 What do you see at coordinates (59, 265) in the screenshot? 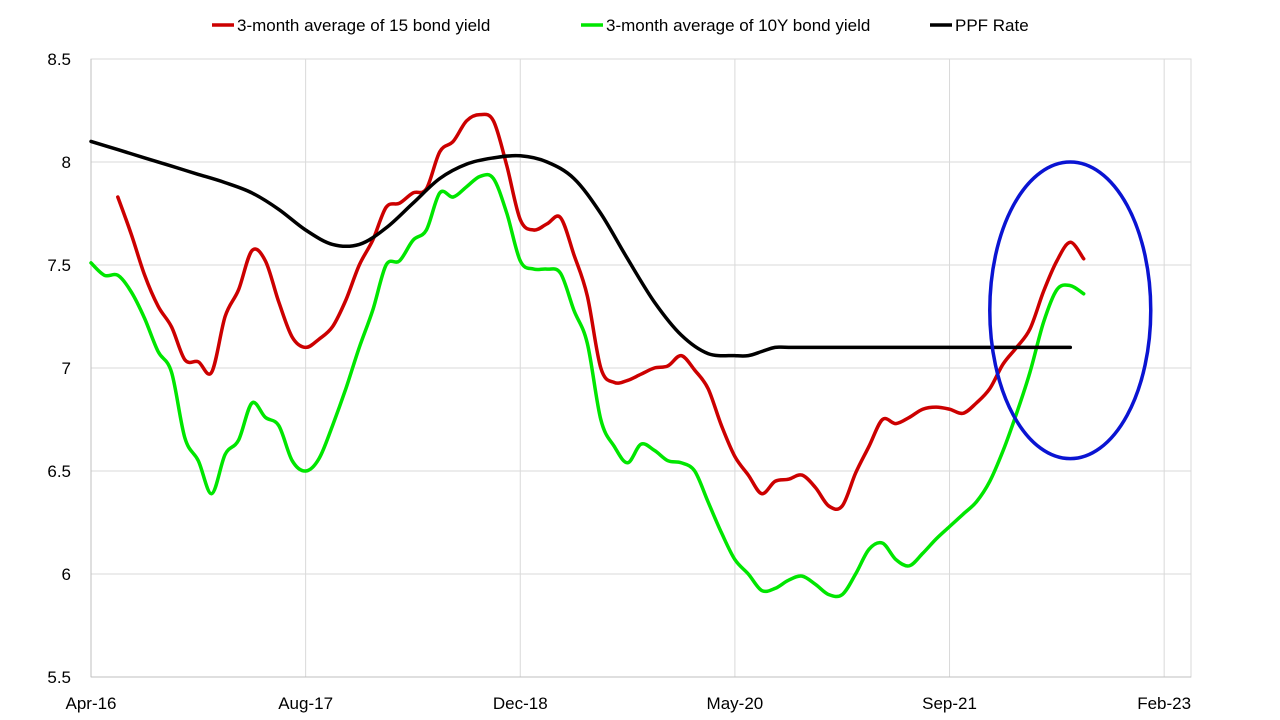
I see `y-tick-label: 7.5` at bounding box center [59, 265].